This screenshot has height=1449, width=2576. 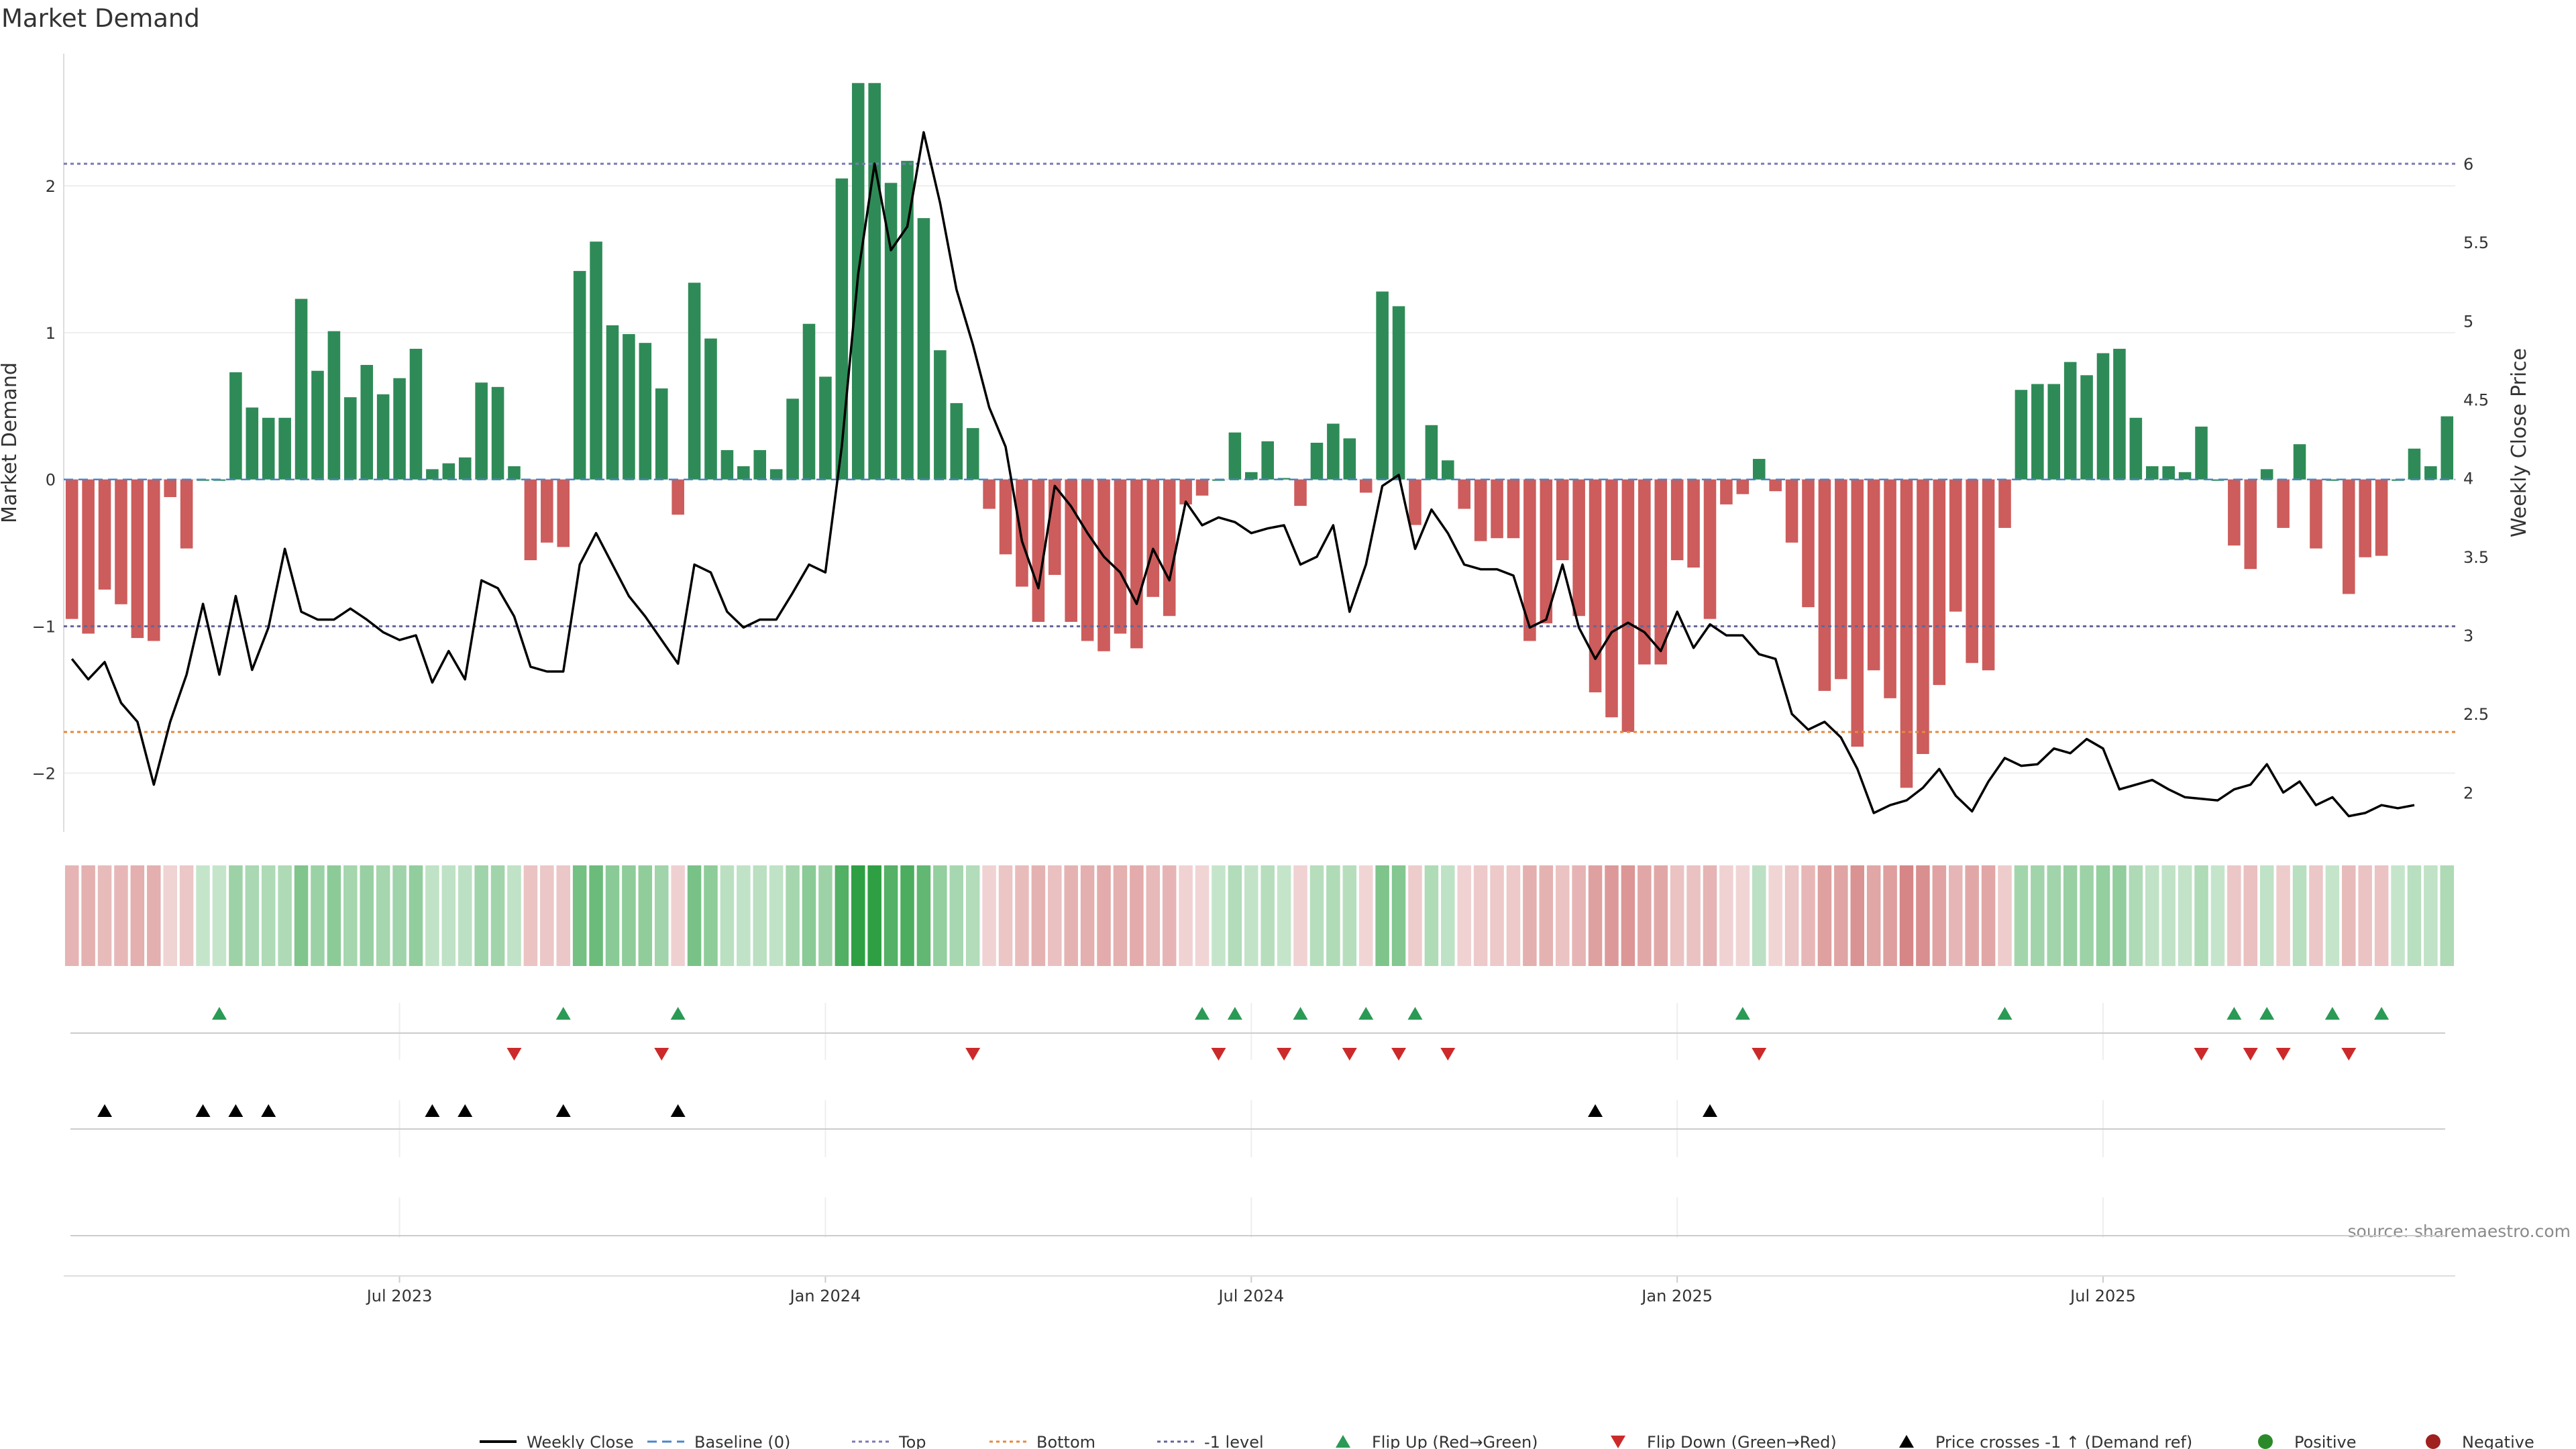 What do you see at coordinates (1437, 1441) in the screenshot?
I see `legend-item: Flip Up (Red→Green)` at bounding box center [1437, 1441].